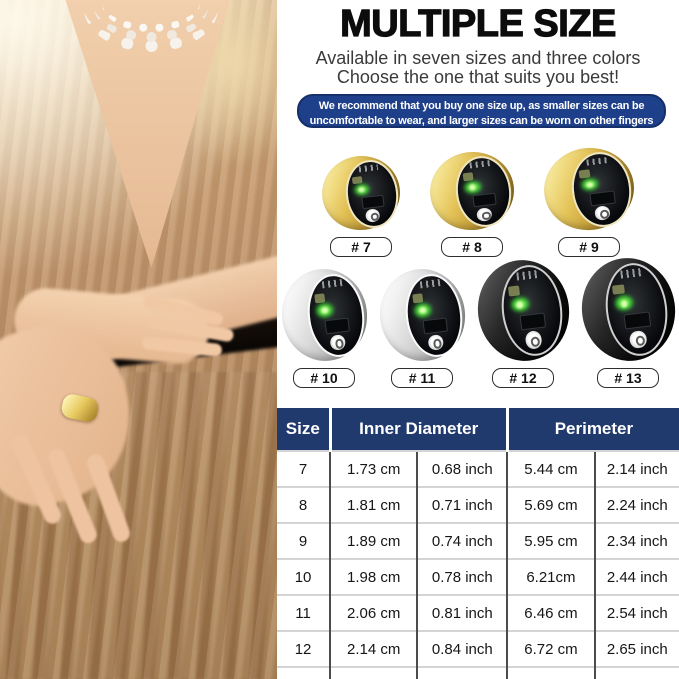  What do you see at coordinates (478, 77) in the screenshot?
I see `subtitle-line2: Choose the one that suits you best!` at bounding box center [478, 77].